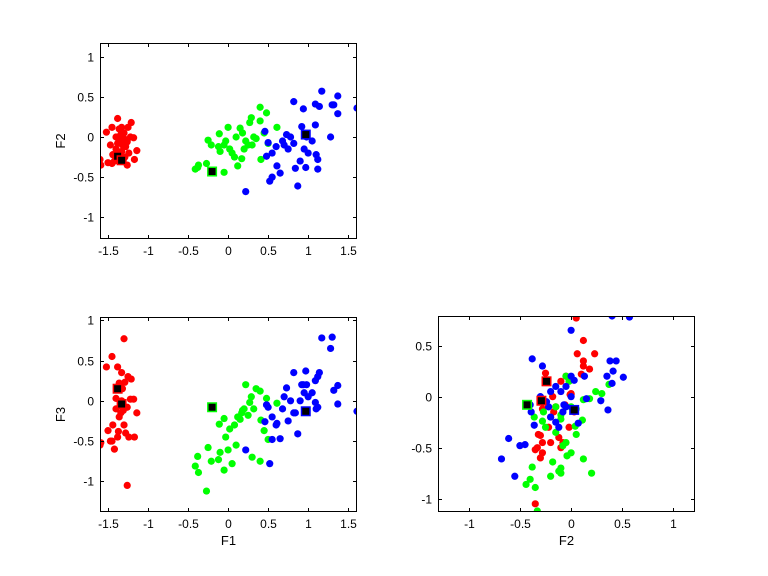 Image resolution: width=768 pixels, height=576 pixels. Describe the element at coordinates (268, 251) in the screenshot. I see `x-tick-label: 0.5` at that location.